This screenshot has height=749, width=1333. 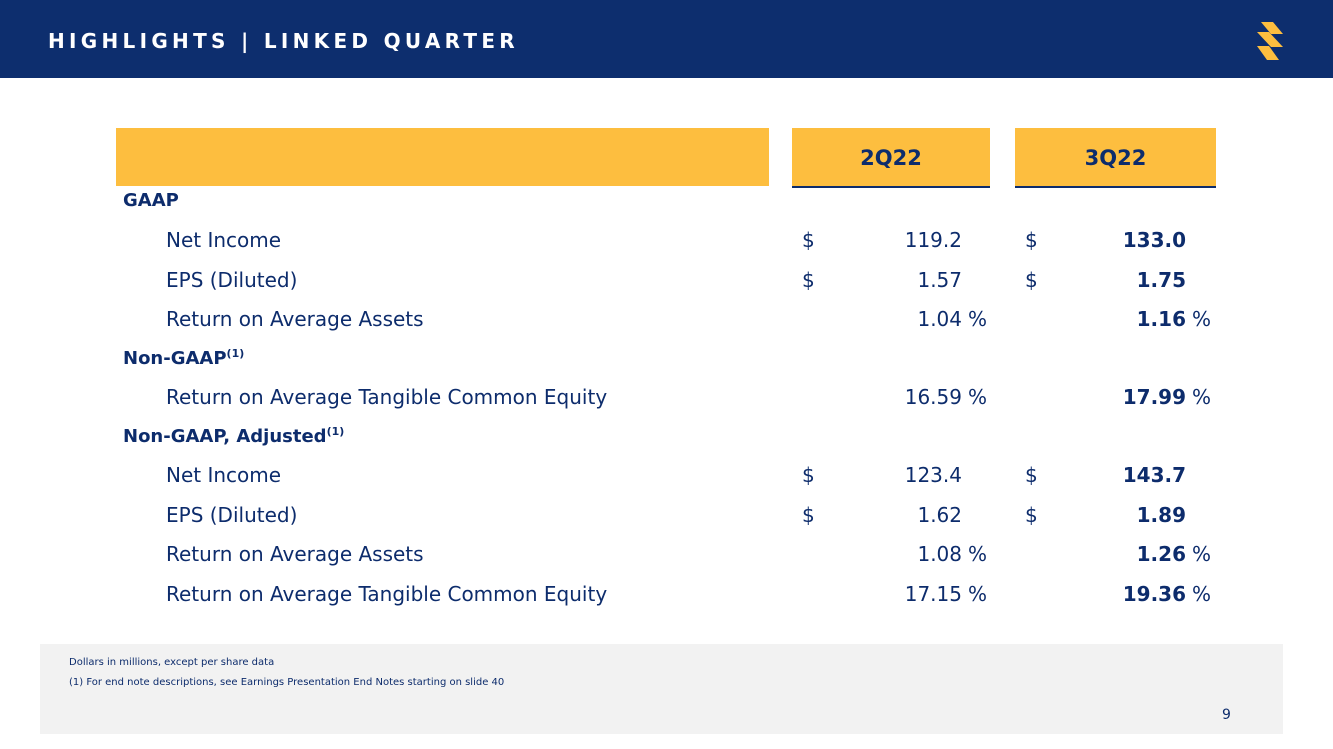 I want to click on section-heading: Non-GAAP(1), so click(x=183, y=358).